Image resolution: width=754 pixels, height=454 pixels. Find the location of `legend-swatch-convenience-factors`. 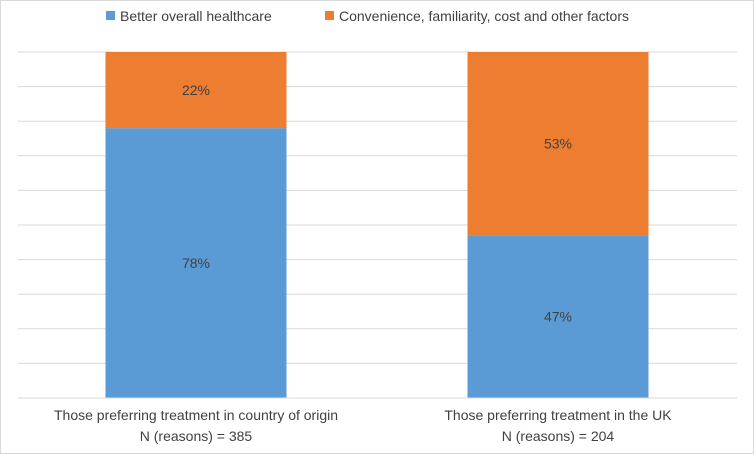

legend-swatch-convenience-factors is located at coordinates (329, 15).